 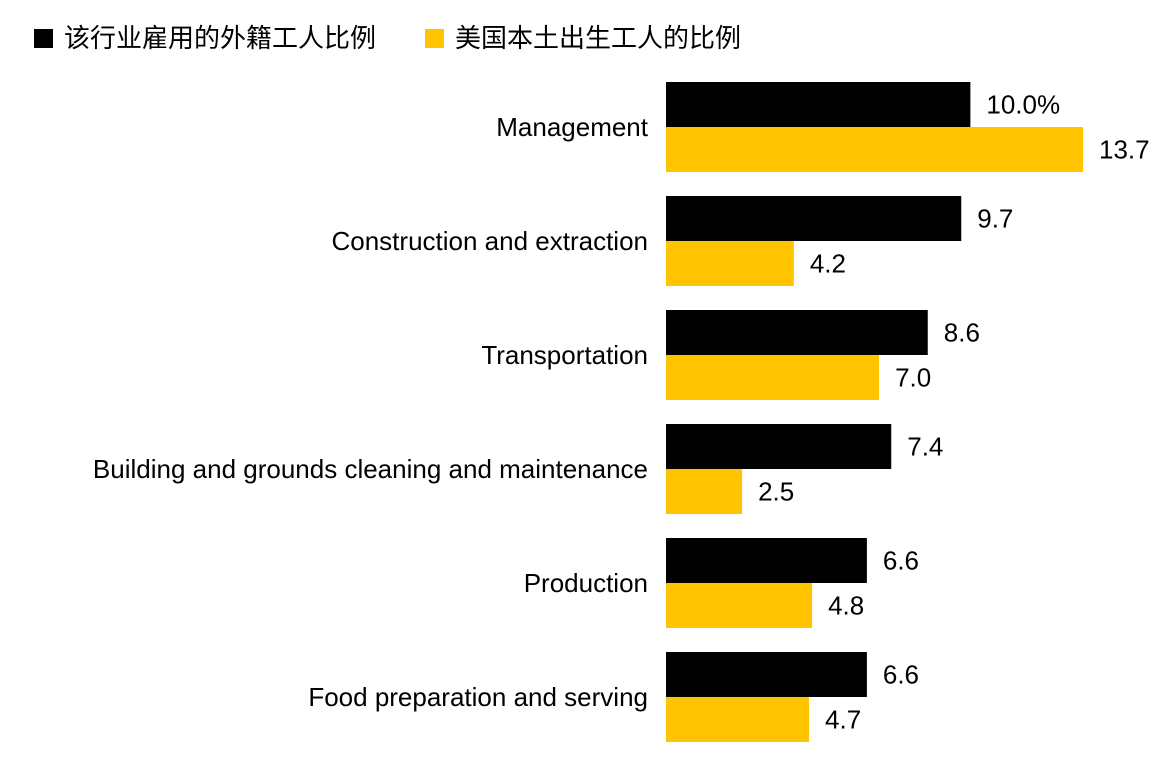 What do you see at coordinates (797, 332) in the screenshot?
I see `bar-foreign-transportation` at bounding box center [797, 332].